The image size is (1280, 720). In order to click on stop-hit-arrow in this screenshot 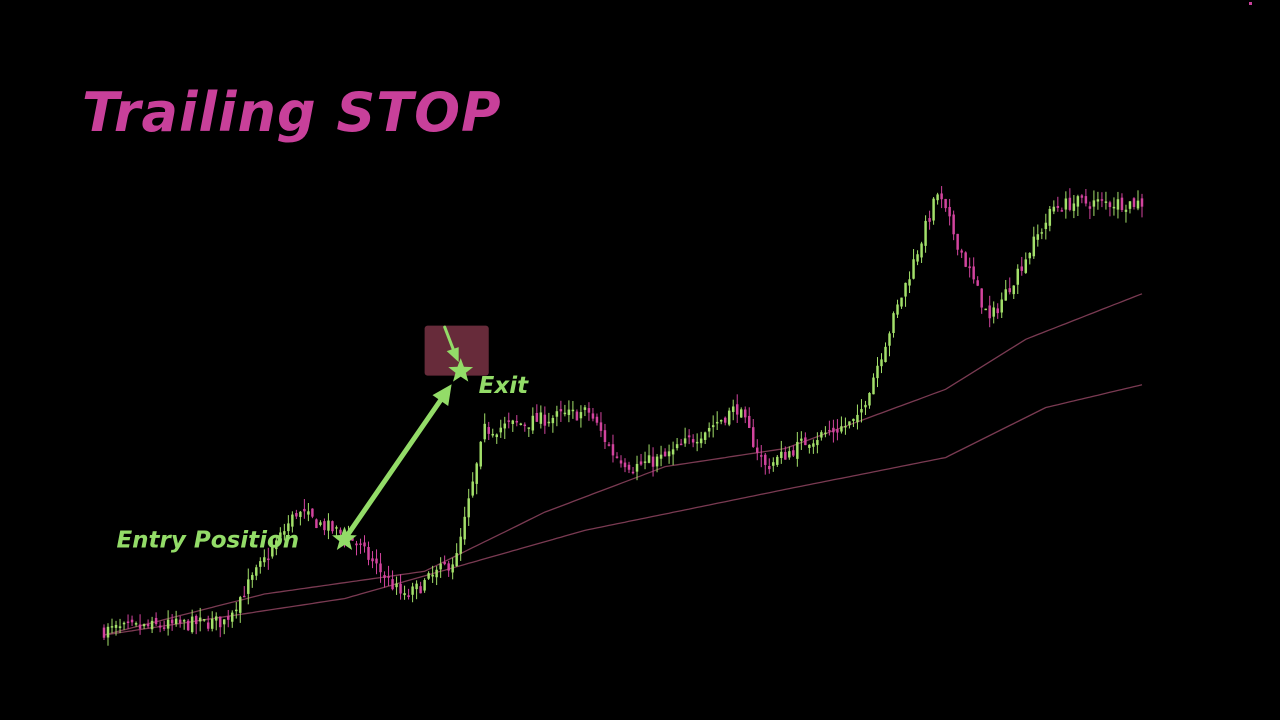, I will do `click(450, 340)`.